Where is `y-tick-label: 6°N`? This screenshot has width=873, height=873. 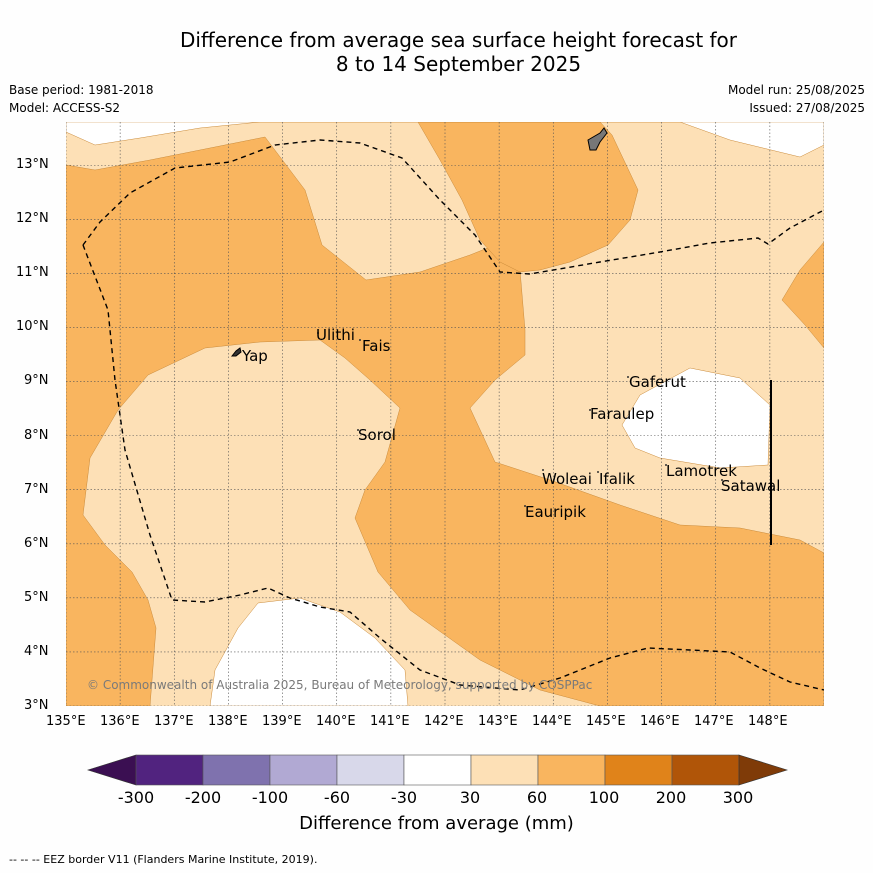 y-tick-label: 6°N is located at coordinates (36, 543).